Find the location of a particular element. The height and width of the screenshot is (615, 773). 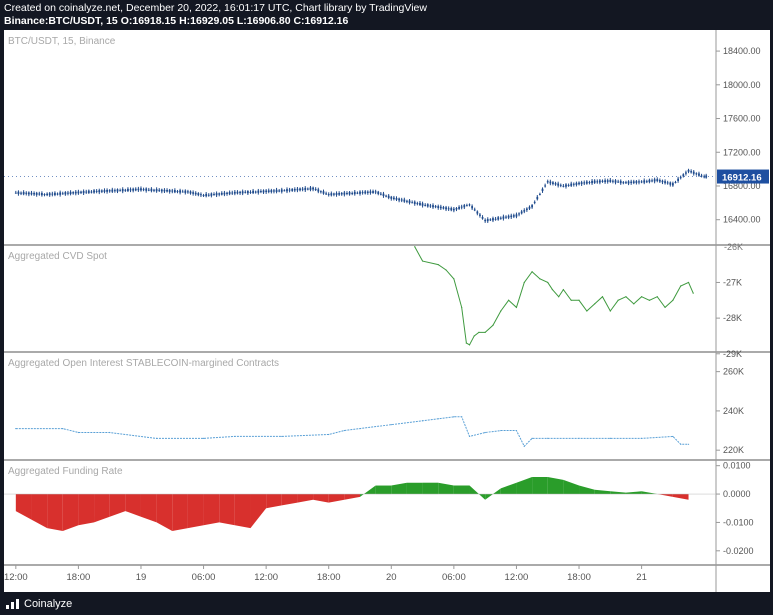

footer-brand: Coinalyze is located at coordinates (48, 603).